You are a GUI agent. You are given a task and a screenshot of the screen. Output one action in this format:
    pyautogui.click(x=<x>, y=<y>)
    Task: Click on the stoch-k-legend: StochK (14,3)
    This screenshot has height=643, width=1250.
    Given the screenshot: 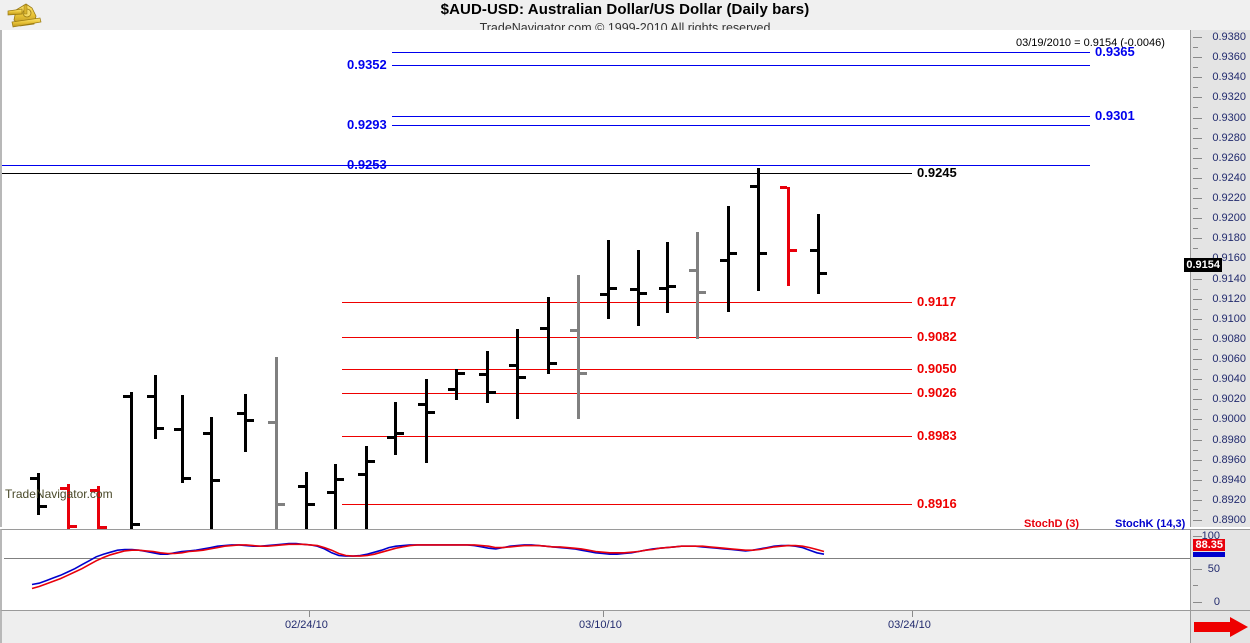 What is the action you would take?
    pyautogui.click(x=1150, y=524)
    